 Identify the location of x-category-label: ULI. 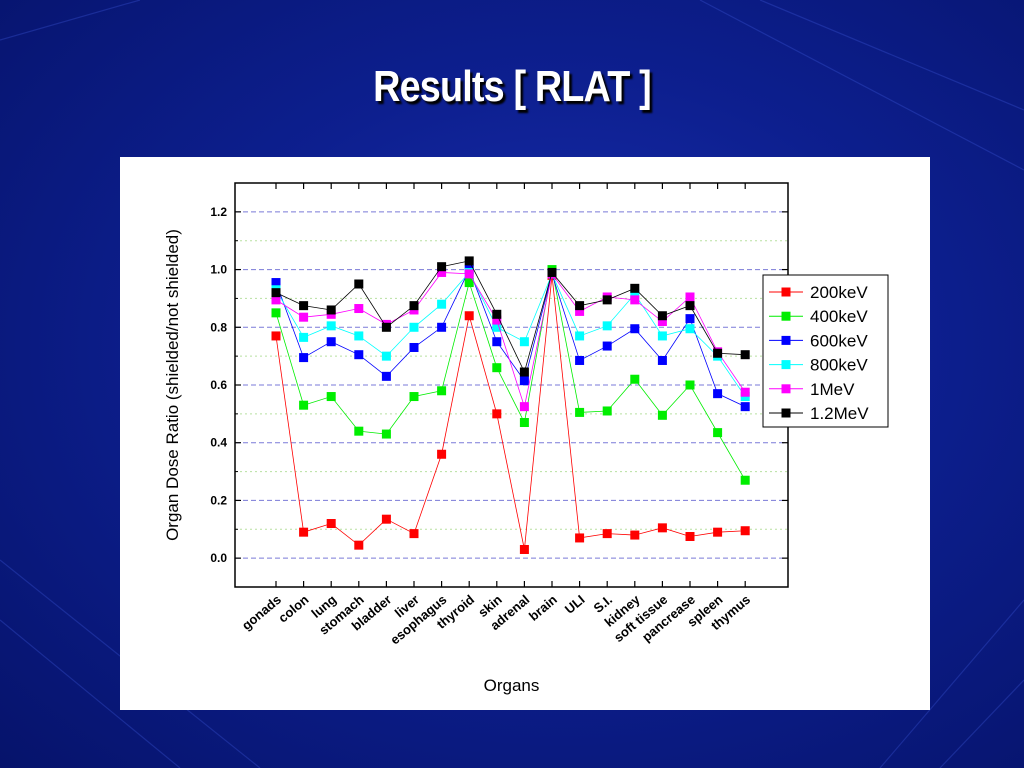
(575, 604).